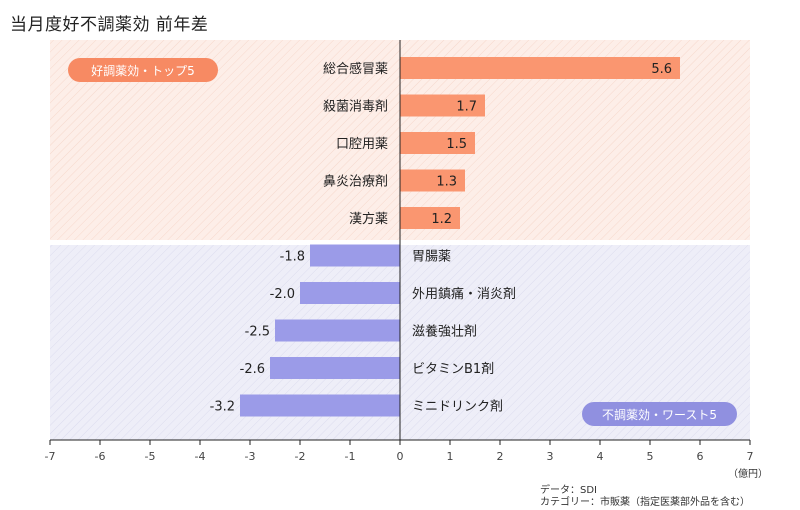  Describe the element at coordinates (750, 456) in the screenshot. I see `x-tick-label: 7` at that location.